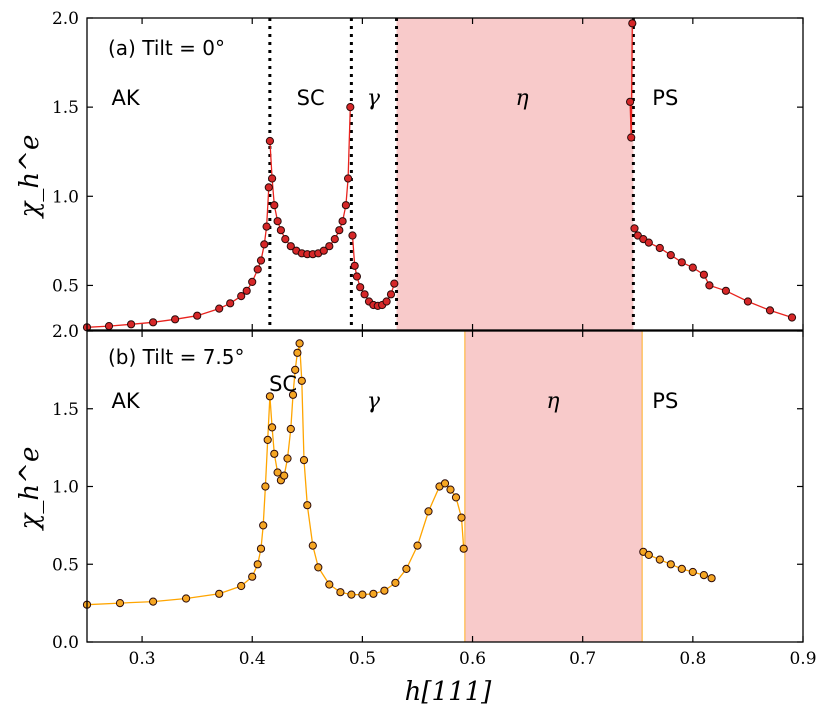  I want to click on x-tick-label: 0.3, so click(142, 659).